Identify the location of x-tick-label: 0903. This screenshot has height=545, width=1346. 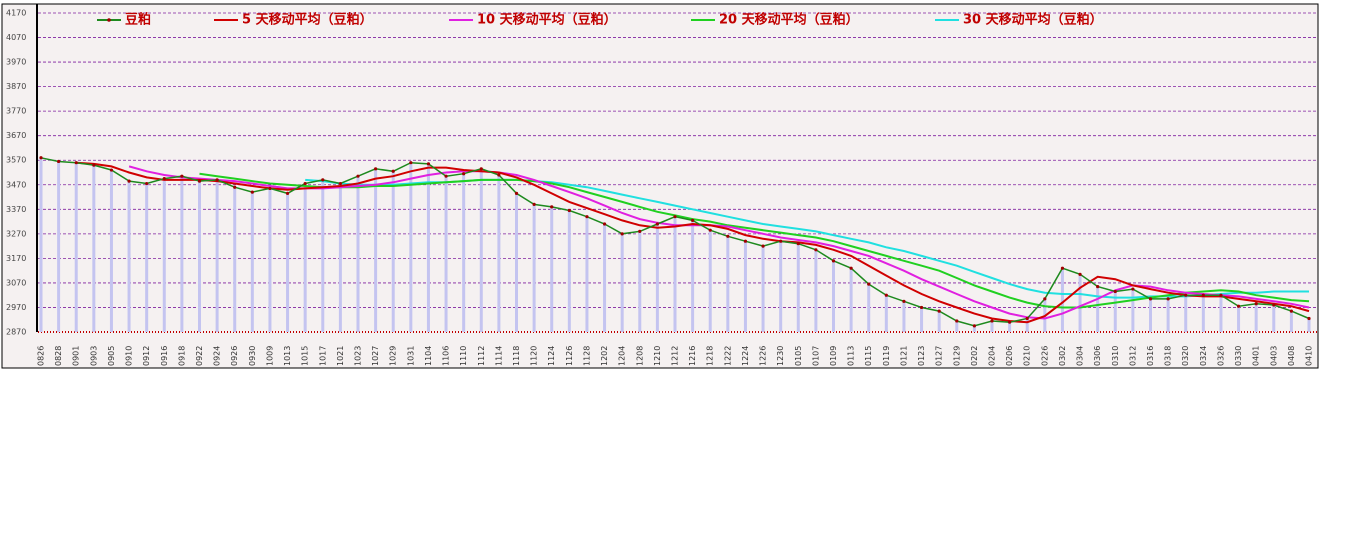
(93, 356).